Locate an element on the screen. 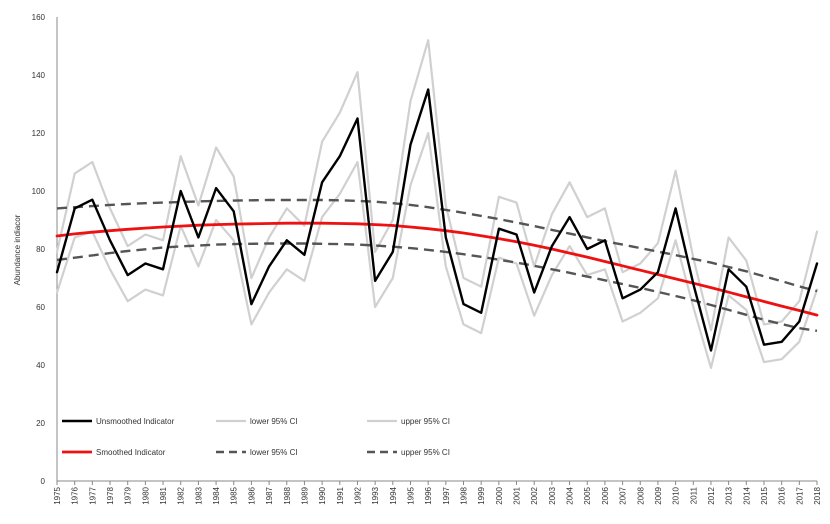  x-tick-label: 1994 is located at coordinates (393, 495).